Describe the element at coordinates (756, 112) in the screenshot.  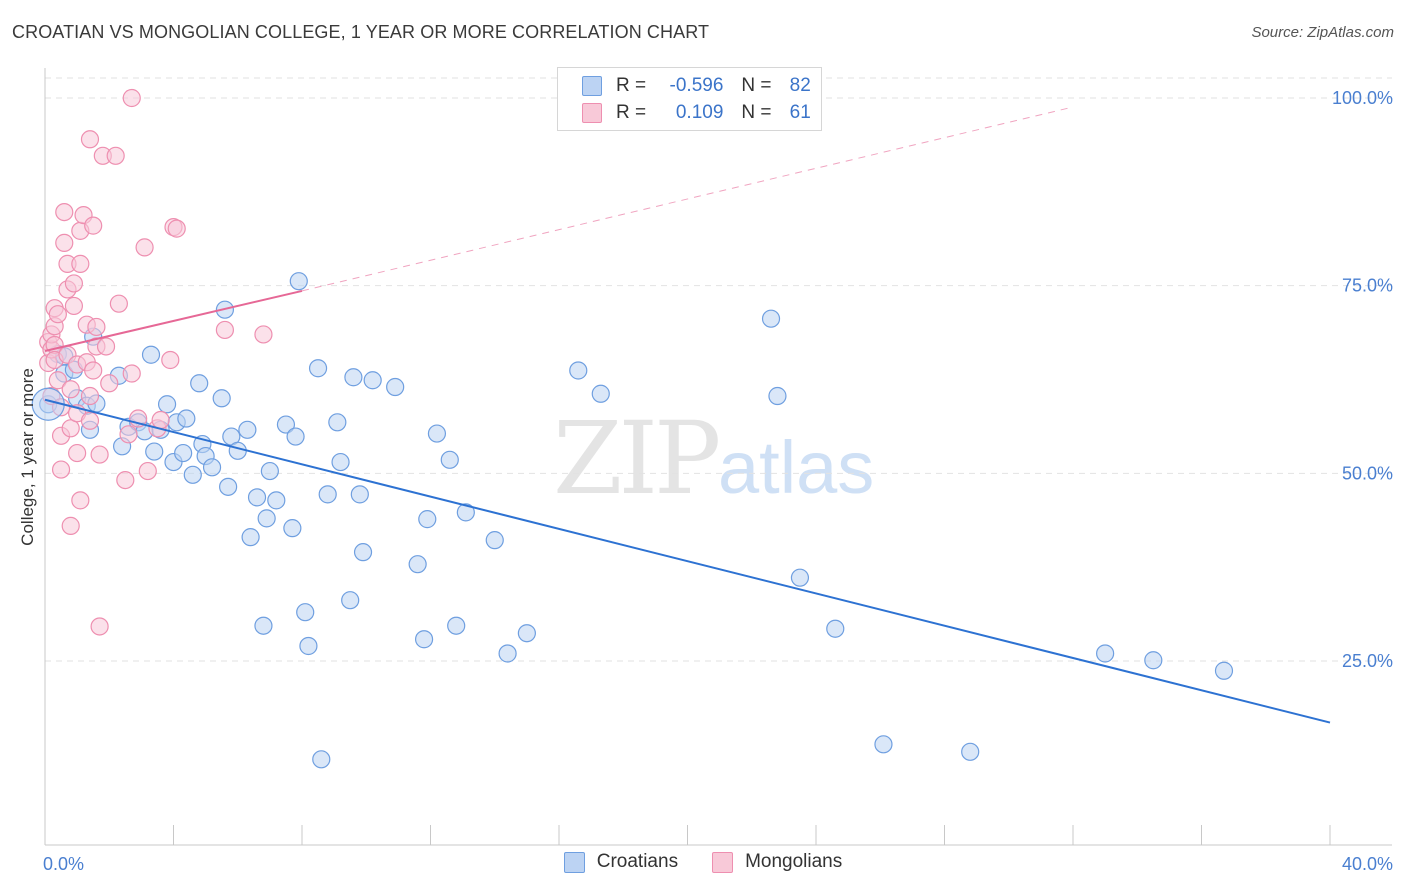
I see `legend-n-label: N =` at that location.